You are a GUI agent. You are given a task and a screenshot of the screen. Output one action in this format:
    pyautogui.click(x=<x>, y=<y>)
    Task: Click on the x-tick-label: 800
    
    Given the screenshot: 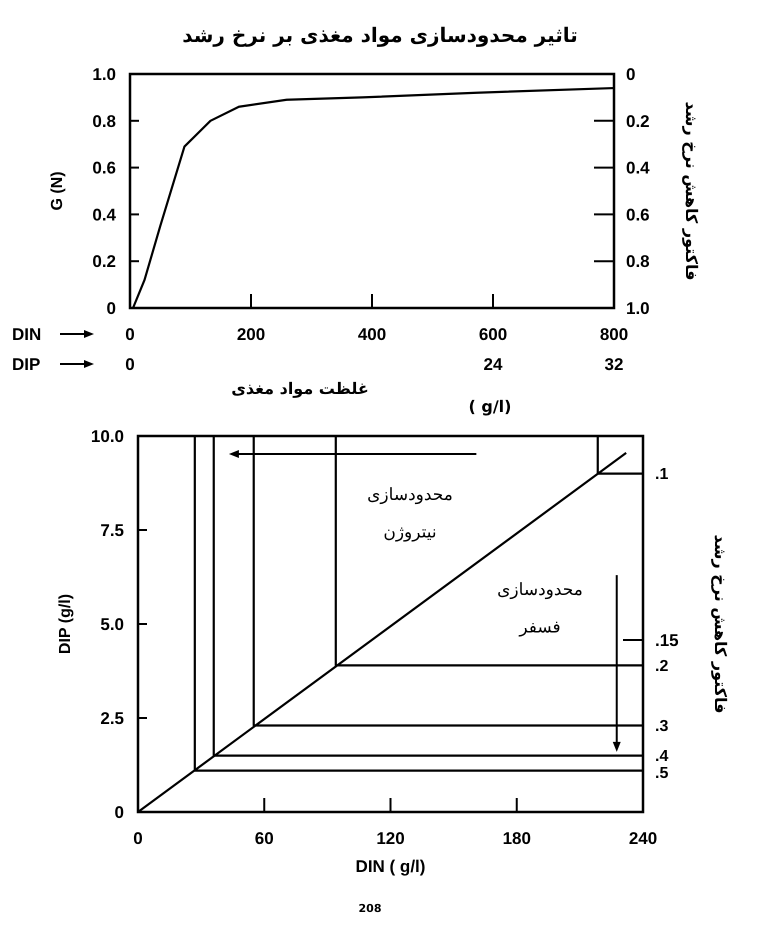 What is the action you would take?
    pyautogui.click(x=614, y=334)
    